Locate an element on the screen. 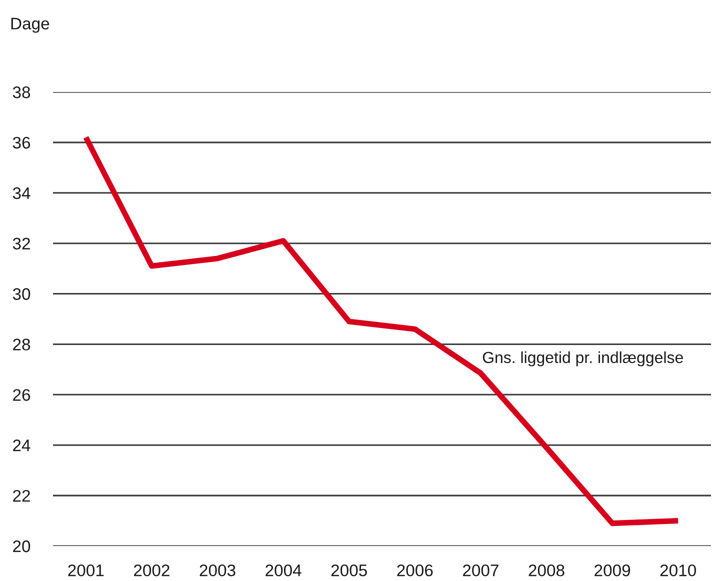 The width and height of the screenshot is (713, 581). x-tick-label: 2008 is located at coordinates (546, 570).